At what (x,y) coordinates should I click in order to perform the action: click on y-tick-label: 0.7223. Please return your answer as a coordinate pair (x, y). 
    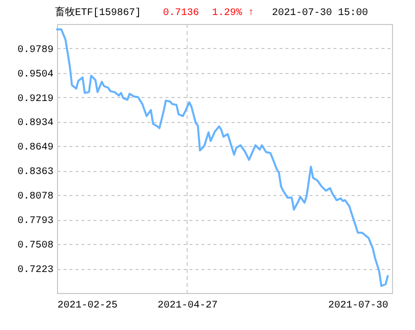
    Looking at the image, I should click on (35, 270).